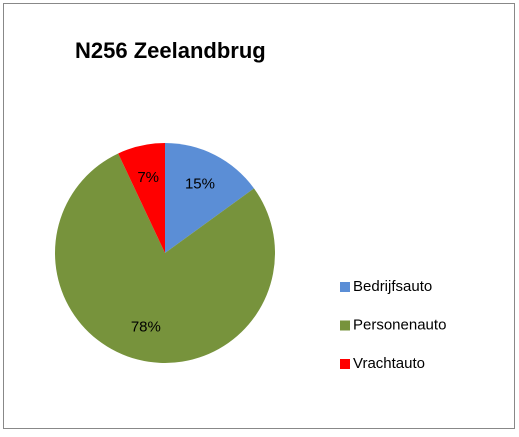 Image resolution: width=519 pixels, height=437 pixels. Describe the element at coordinates (399, 324) in the screenshot. I see `legend-label: Personenauto` at that location.